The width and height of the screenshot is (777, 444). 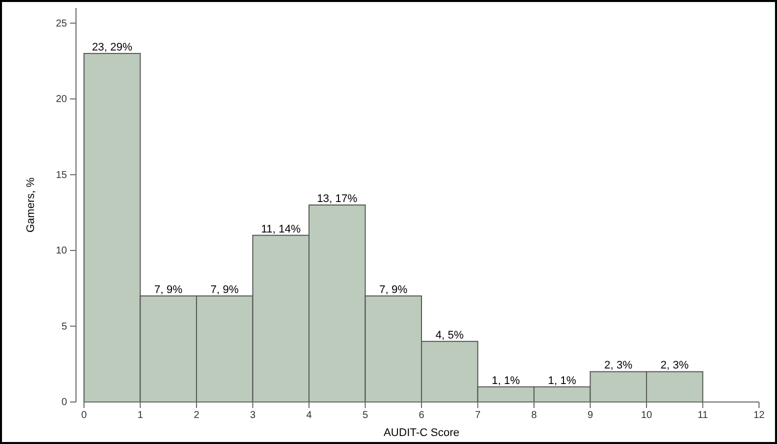 I want to click on x-axis-title: AUDIT-C Score, so click(x=422, y=433).